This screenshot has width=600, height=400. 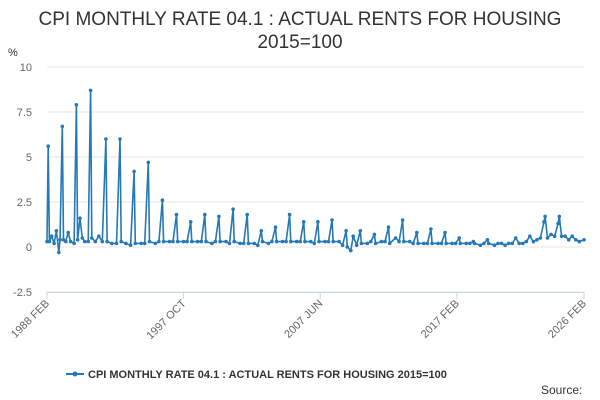 I want to click on y-axis-label: %, so click(x=13, y=53).